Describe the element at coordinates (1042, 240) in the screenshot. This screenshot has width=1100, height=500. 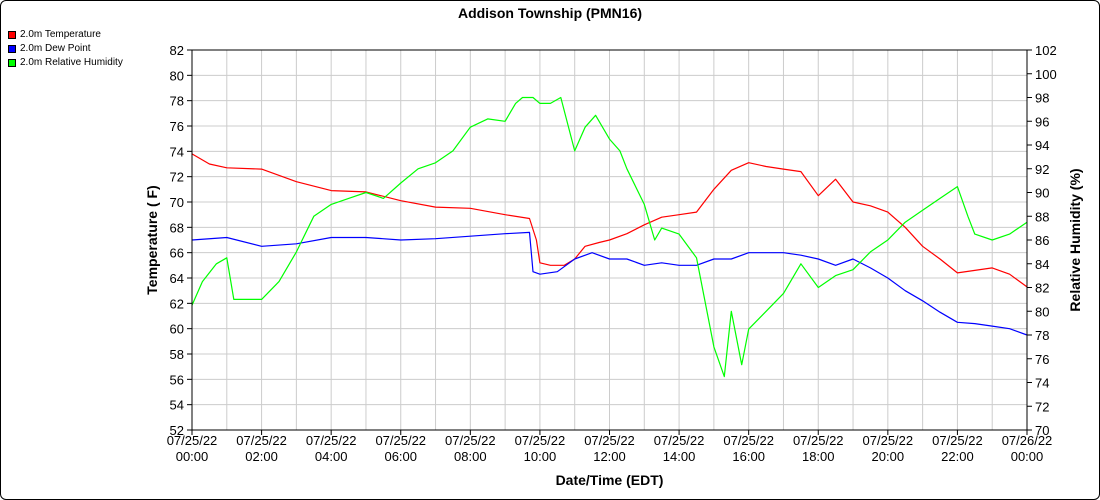
I see `y-right-tick-label: 86` at that location.